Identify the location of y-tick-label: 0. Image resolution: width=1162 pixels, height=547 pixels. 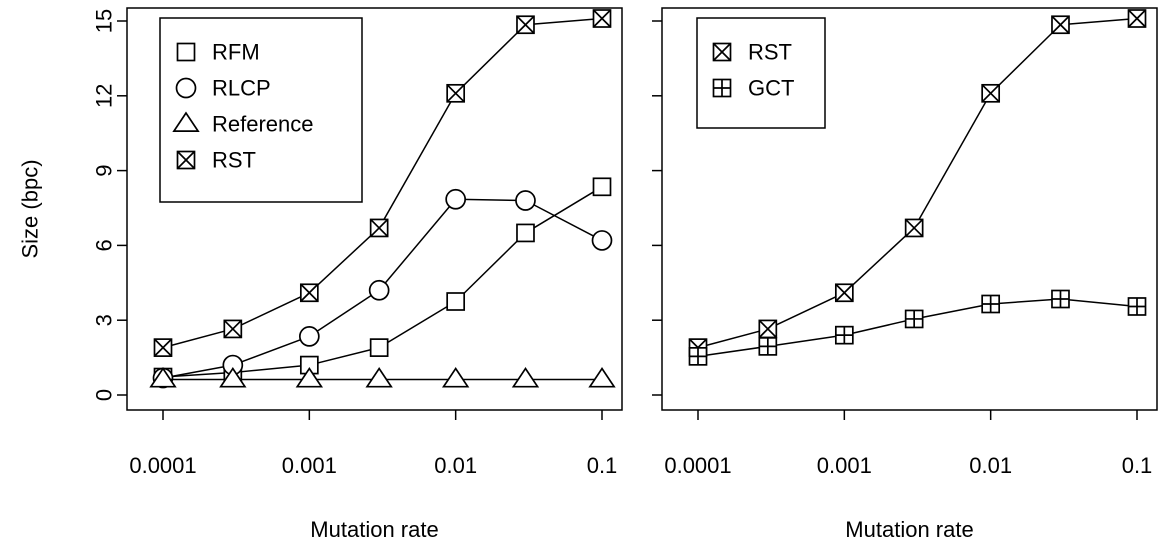
(104, 395).